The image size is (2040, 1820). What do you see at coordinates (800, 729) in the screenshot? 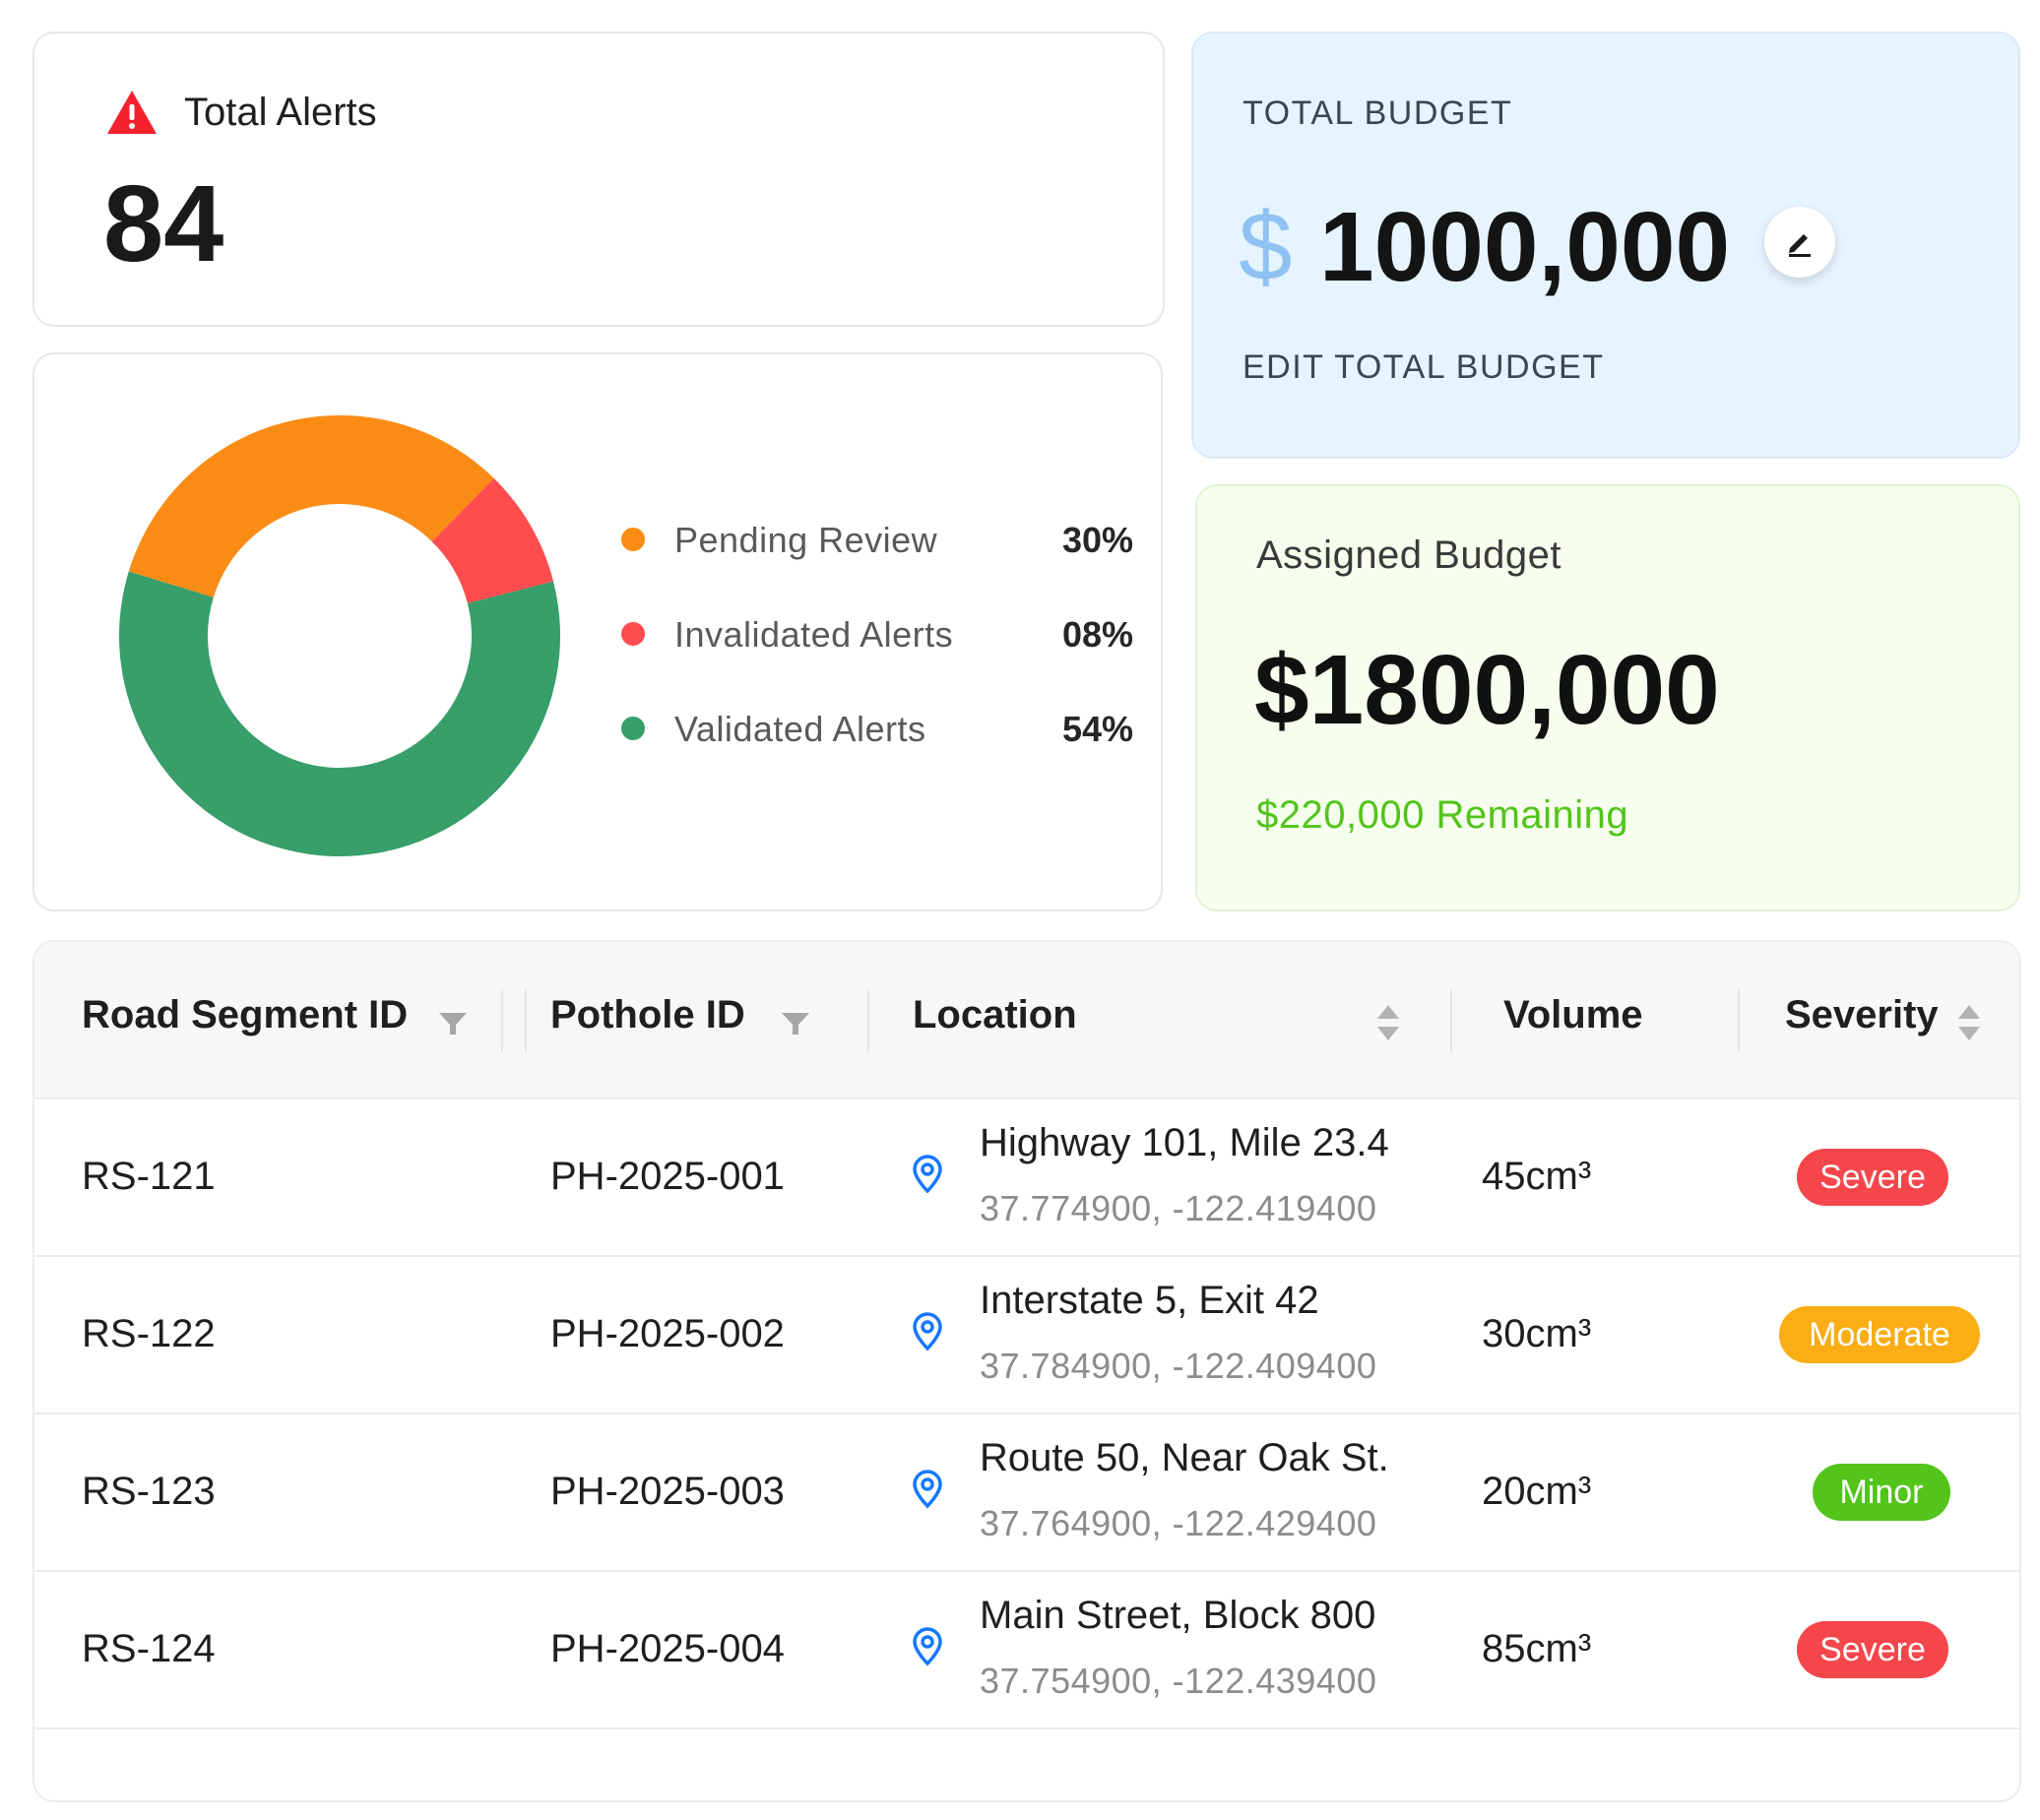
I see `legend-label: Validated Alerts` at bounding box center [800, 729].